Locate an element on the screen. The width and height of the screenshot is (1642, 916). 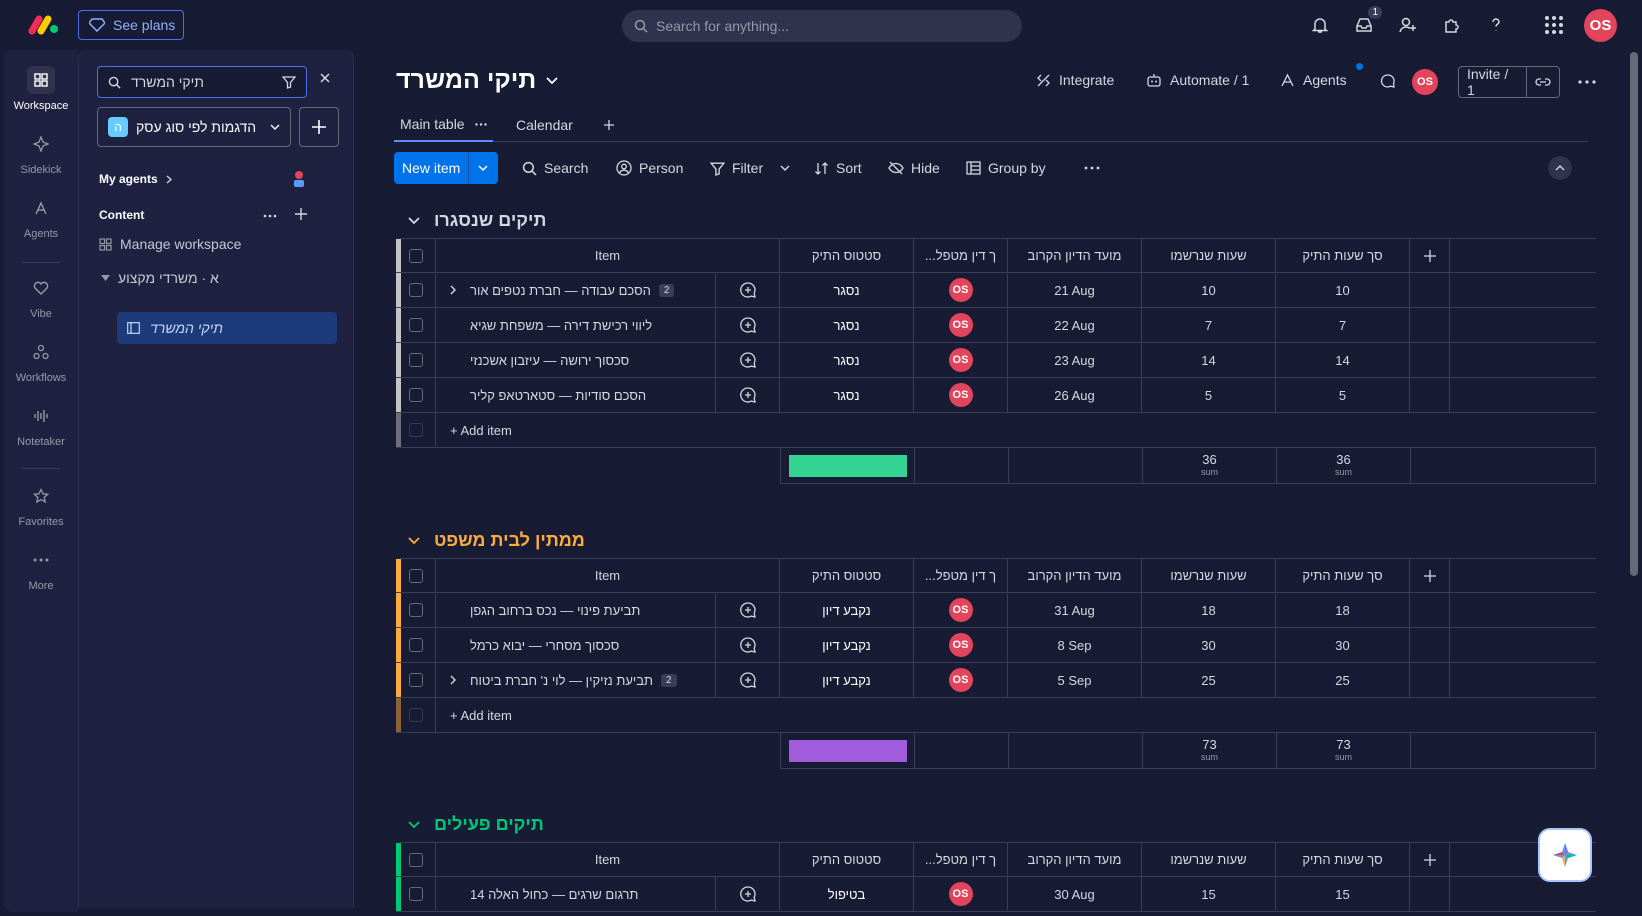
logged-sum-cell: 36 sum is located at coordinates (1210, 465).